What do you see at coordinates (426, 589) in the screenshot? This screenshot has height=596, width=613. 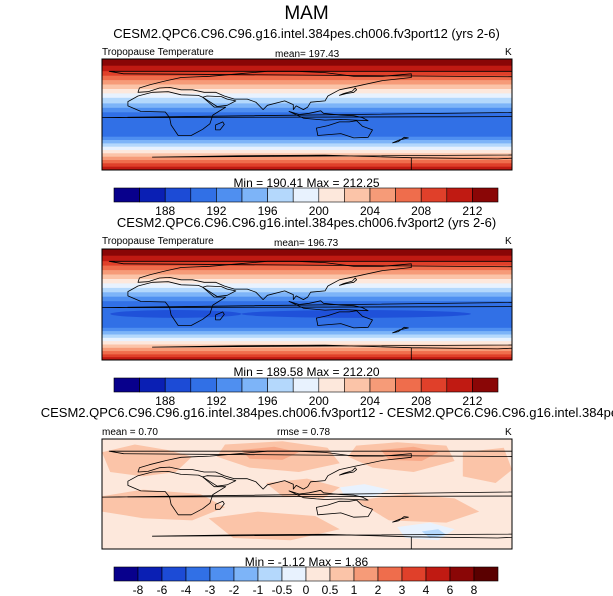 I see `colorbar-tick-label: 4` at bounding box center [426, 589].